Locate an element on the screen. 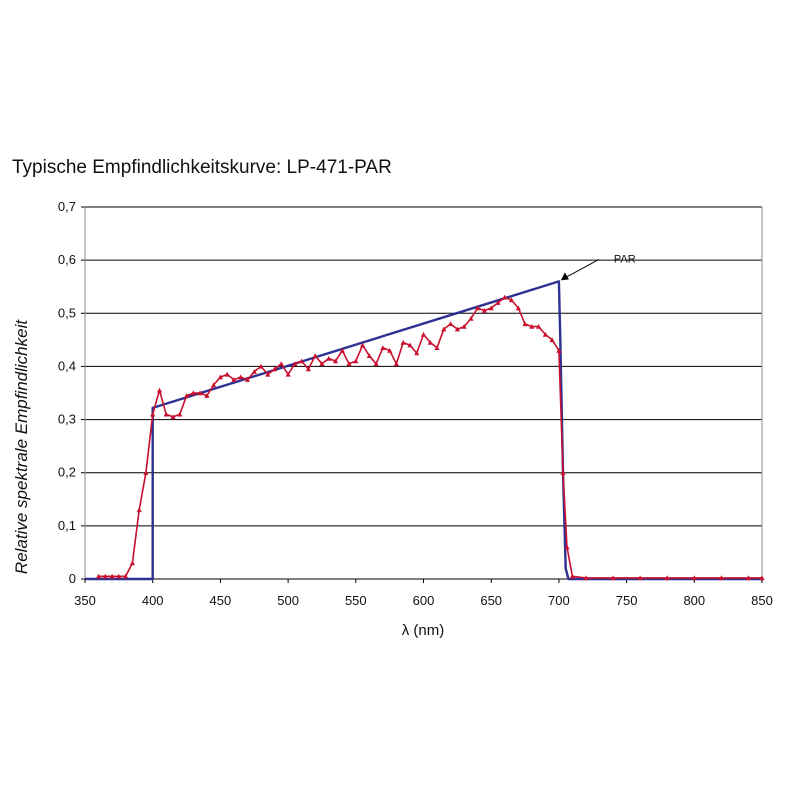 The image size is (800, 800). x-tick-label: 550 is located at coordinates (356, 600).